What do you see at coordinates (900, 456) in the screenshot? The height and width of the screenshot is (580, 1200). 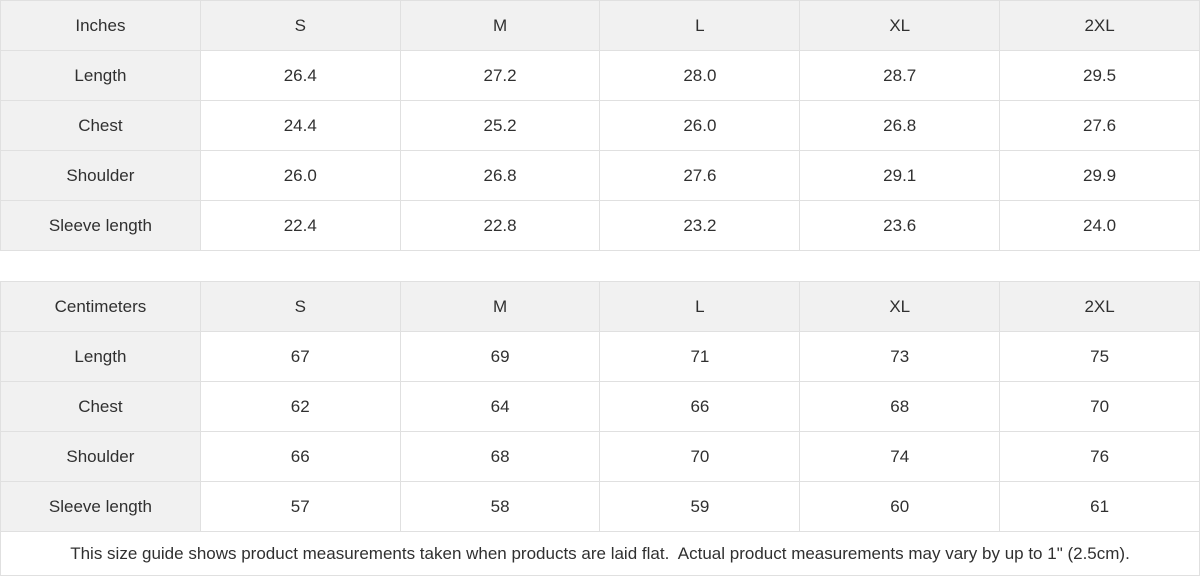 I see `measurement-value: 74` at bounding box center [900, 456].